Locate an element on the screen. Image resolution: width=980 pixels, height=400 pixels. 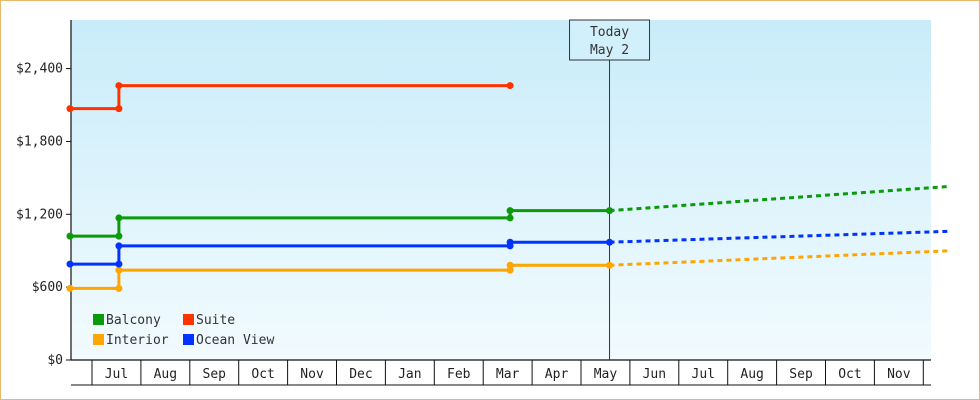
today-marker: Today May 2 is located at coordinates (610, 189).